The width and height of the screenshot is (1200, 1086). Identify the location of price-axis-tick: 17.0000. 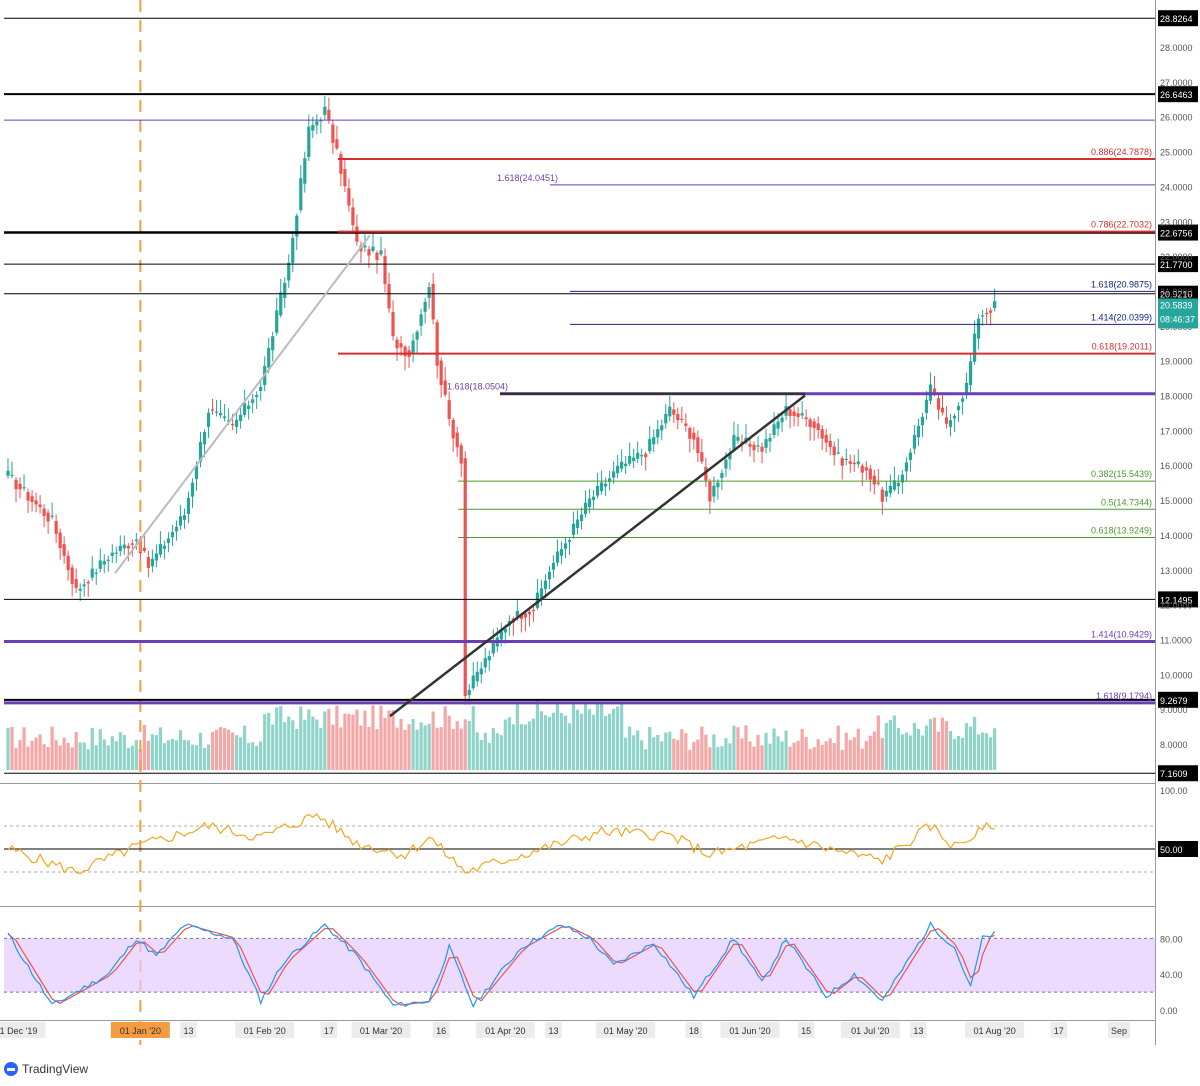
(1176, 431).